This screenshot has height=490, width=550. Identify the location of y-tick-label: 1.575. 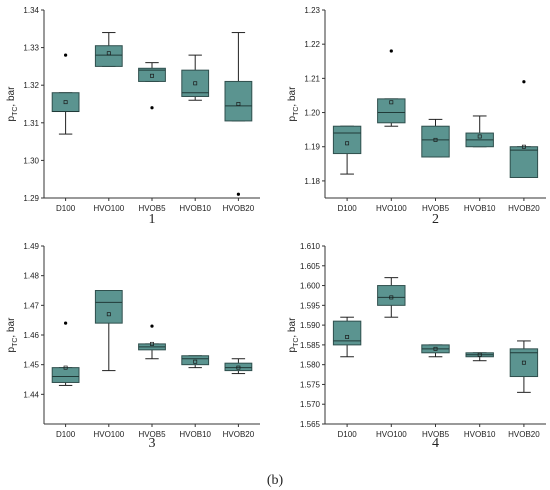
(310, 384).